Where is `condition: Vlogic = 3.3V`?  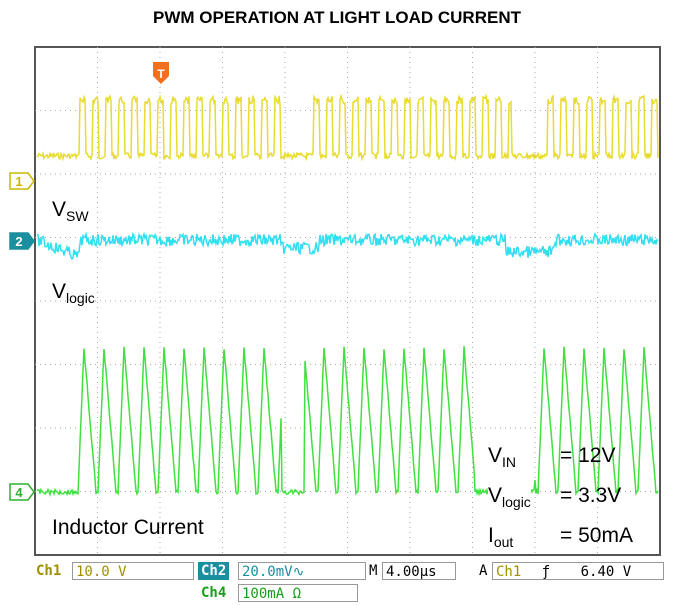
condition: Vlogic = 3.3V is located at coordinates (555, 497).